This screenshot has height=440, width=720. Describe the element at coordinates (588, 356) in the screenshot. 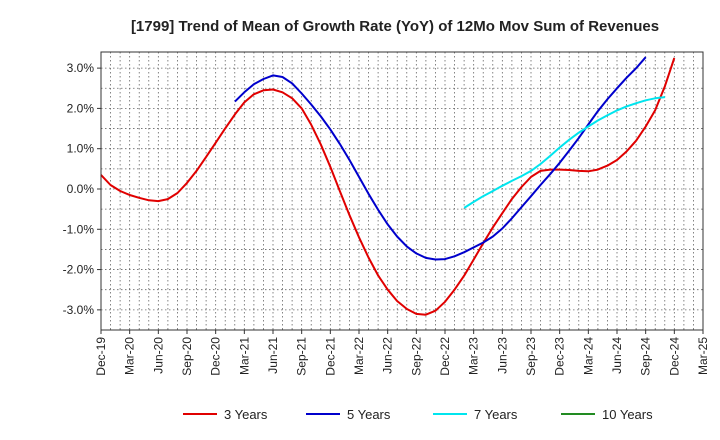

I see `x-tick-label: Mar-24` at that location.